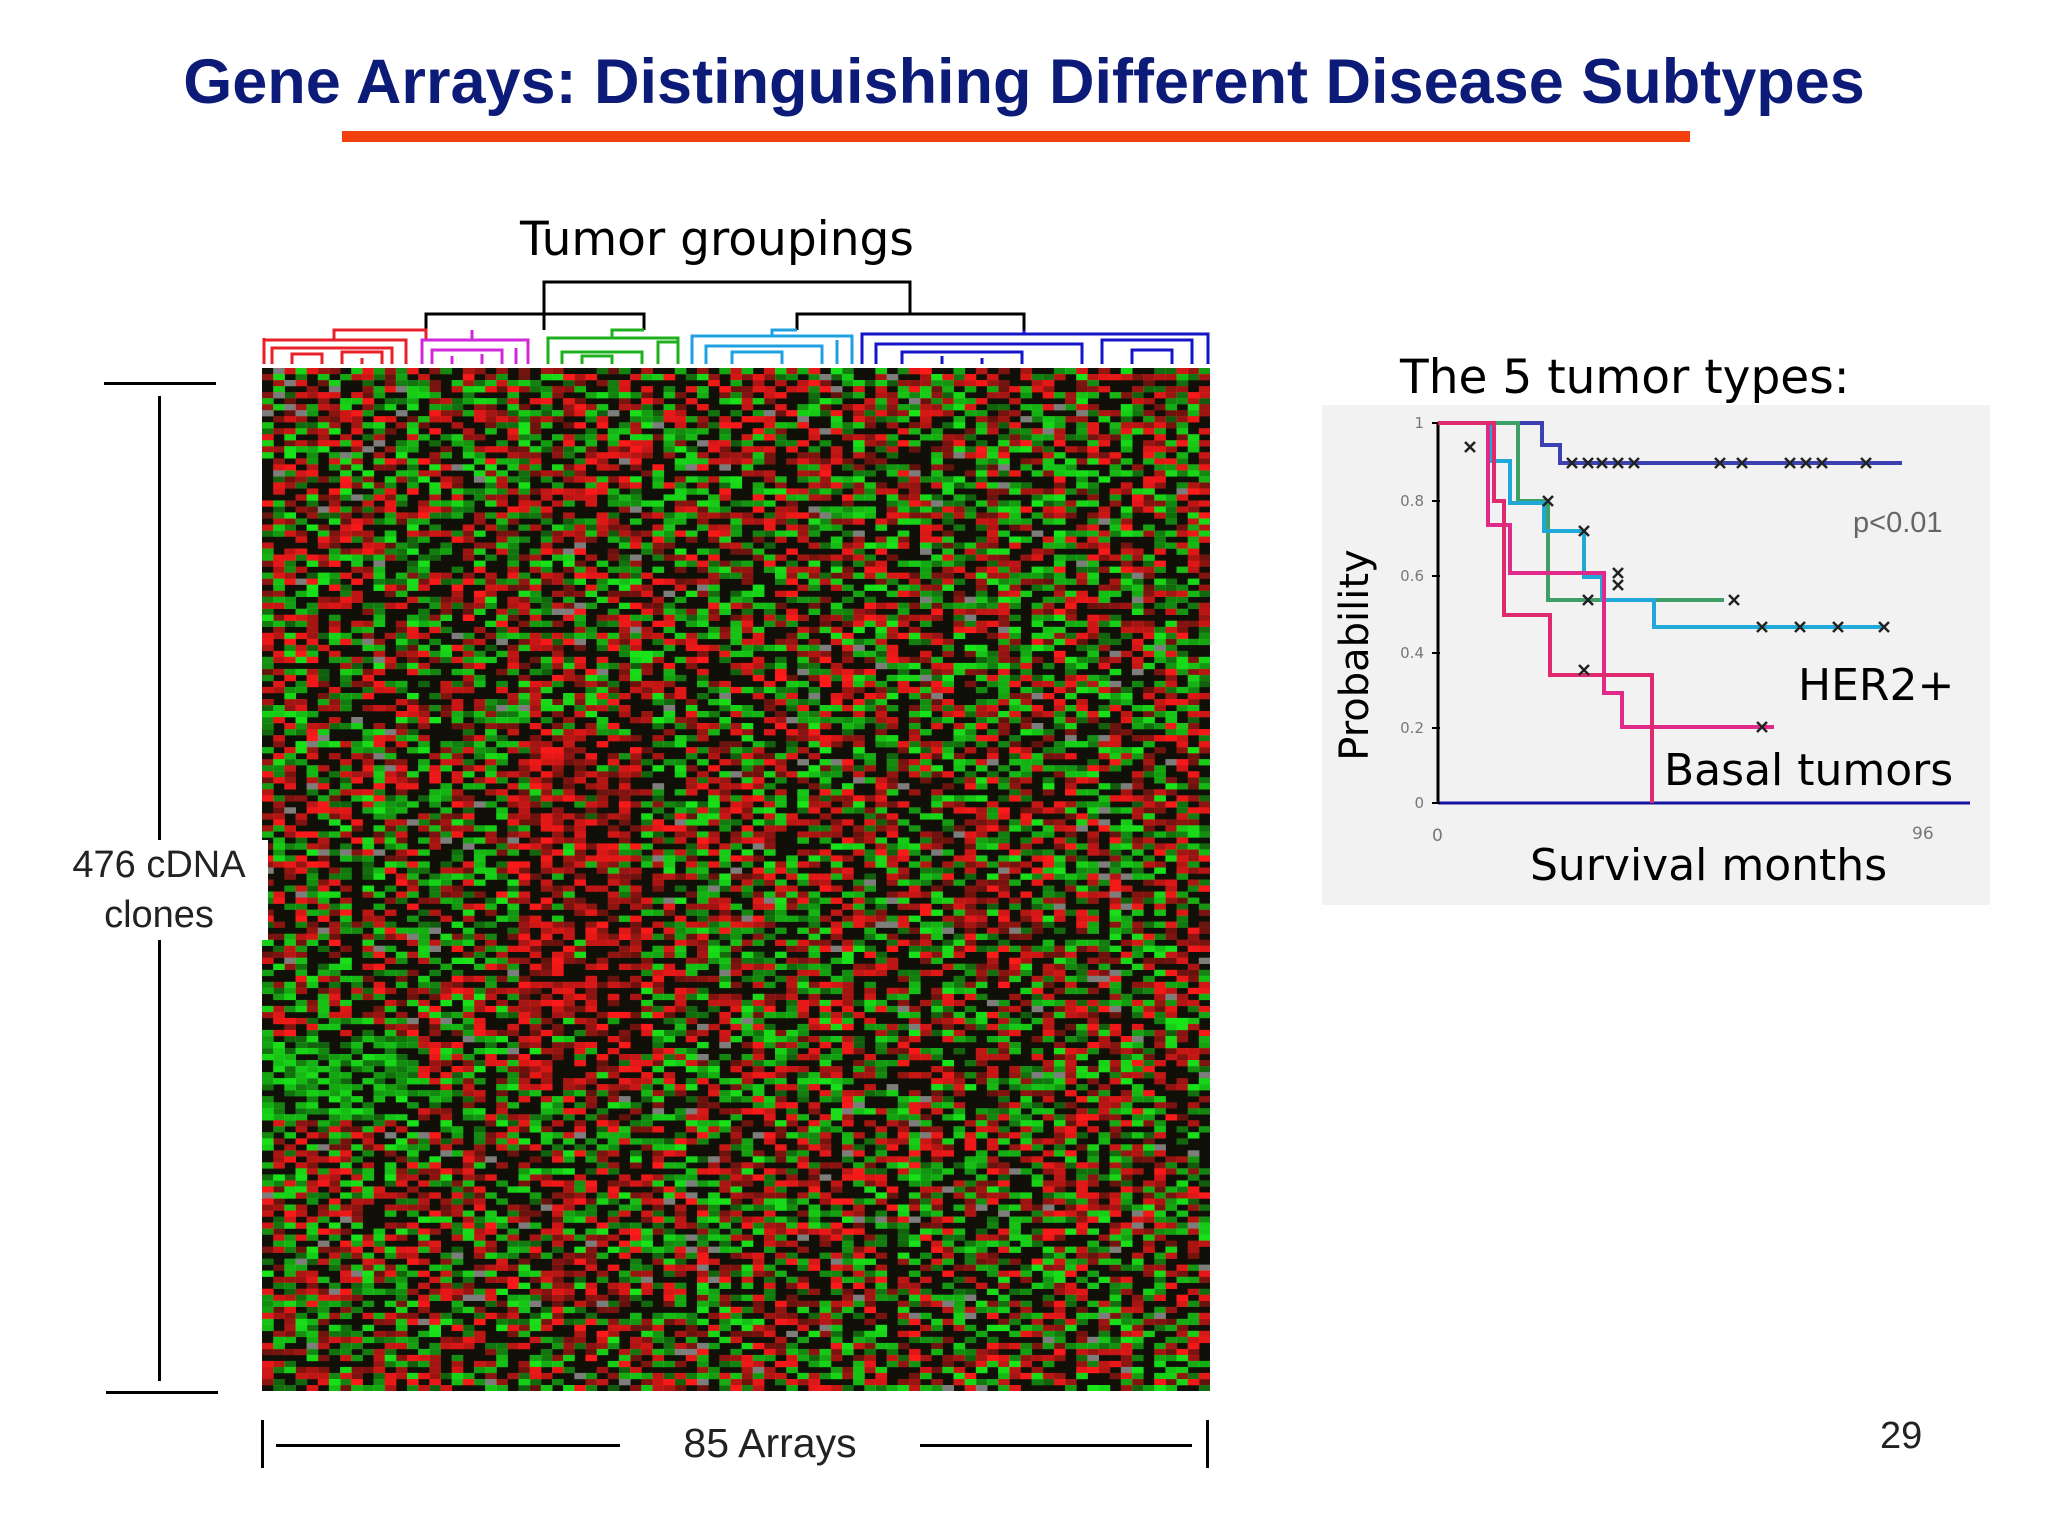 The image size is (2048, 1536). I want to click on y-tick-06: 0.6, so click(1412, 576).